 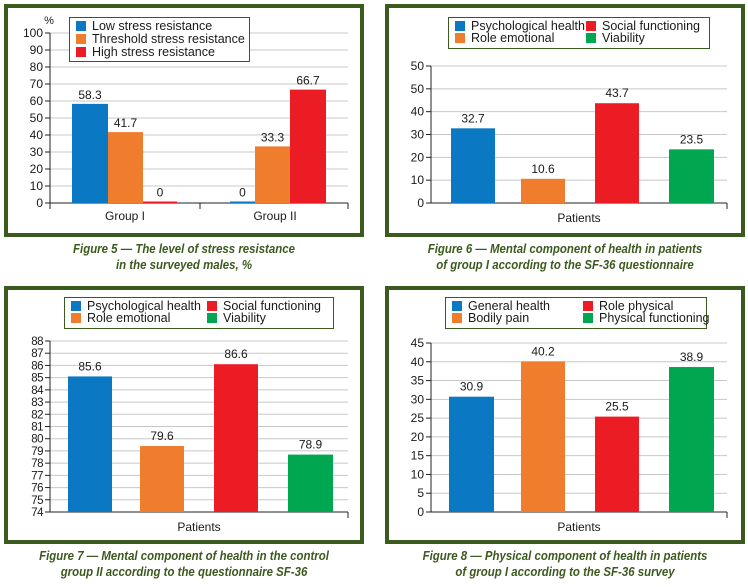 I want to click on fig6-bar-viability, so click(x=691, y=176).